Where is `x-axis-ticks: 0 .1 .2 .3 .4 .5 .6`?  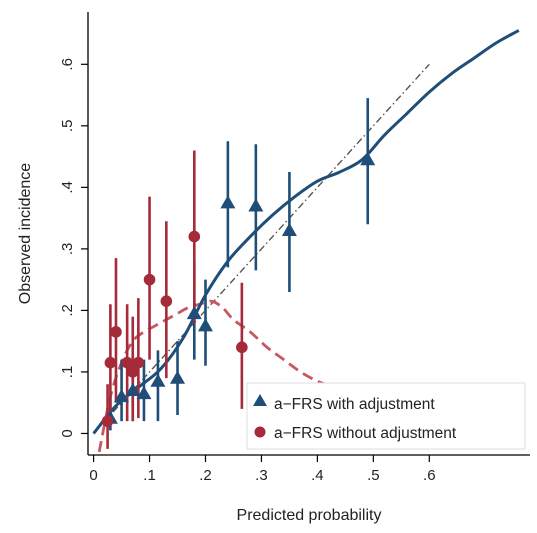 x-axis-ticks: 0 .1 .2 .3 .4 .5 .6 is located at coordinates (262, 469).